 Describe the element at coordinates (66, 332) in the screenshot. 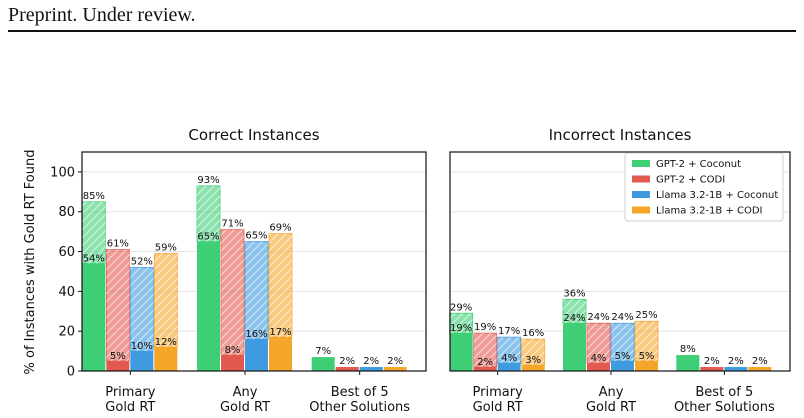

I see `y-tick-label: 20` at that location.